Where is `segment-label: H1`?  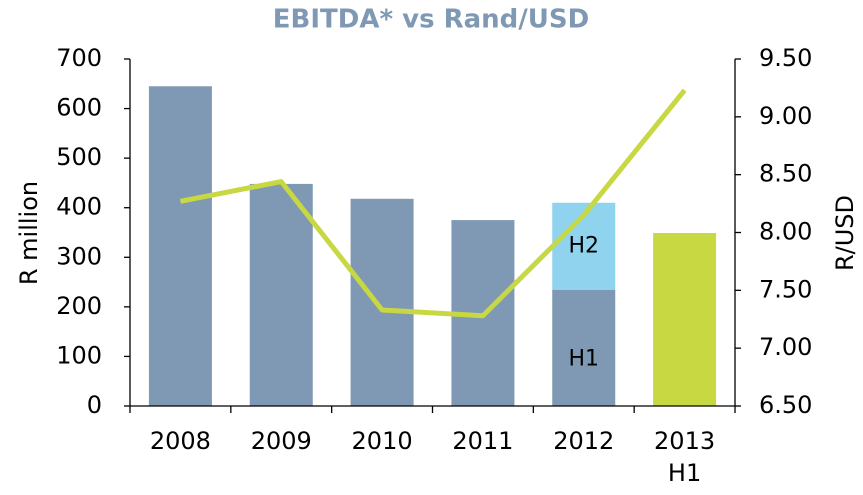
segment-label: H1 is located at coordinates (583, 359).